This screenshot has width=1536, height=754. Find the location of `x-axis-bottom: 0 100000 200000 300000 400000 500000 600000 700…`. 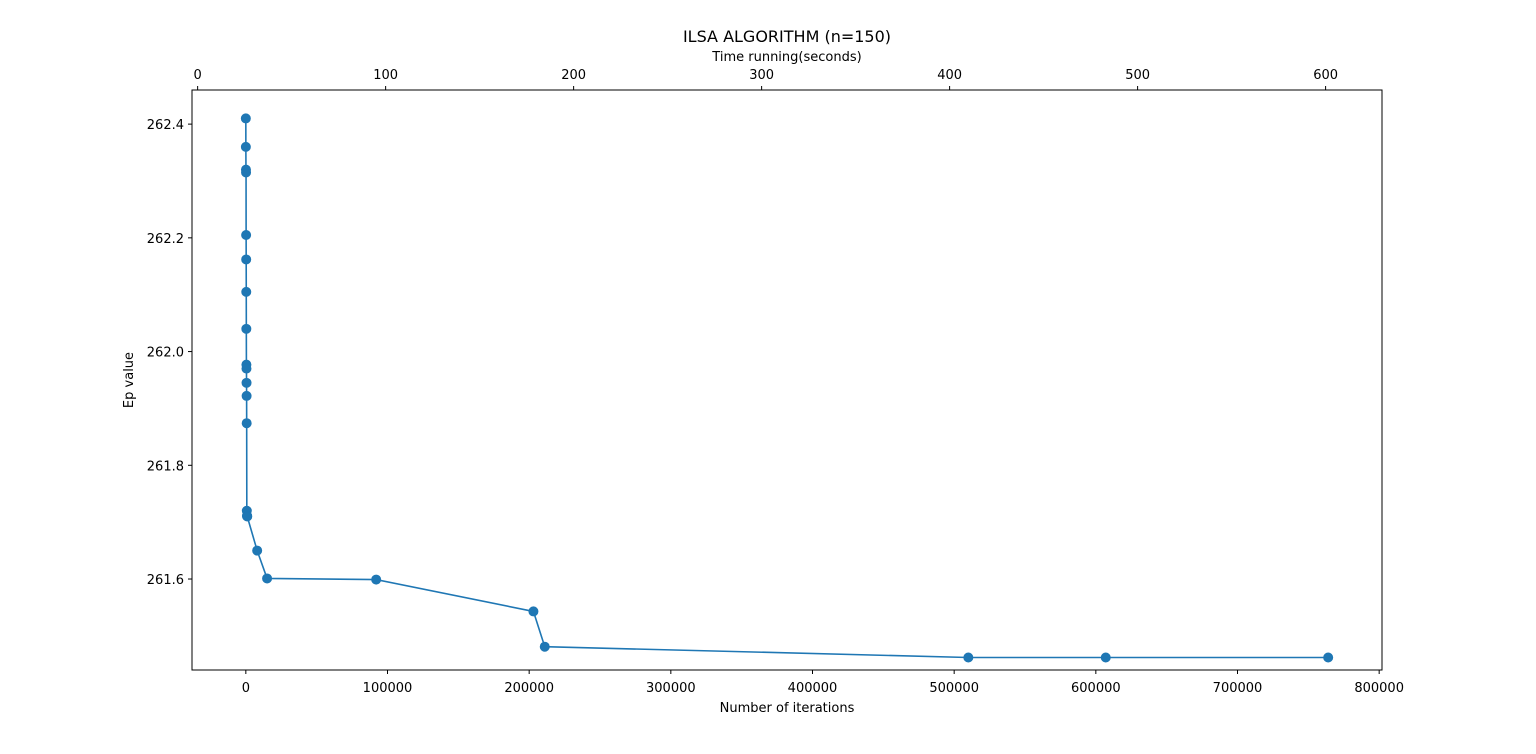

x-axis-bottom: 0 100000 200000 300000 400000 500000 600000 700… is located at coordinates (823, 683).